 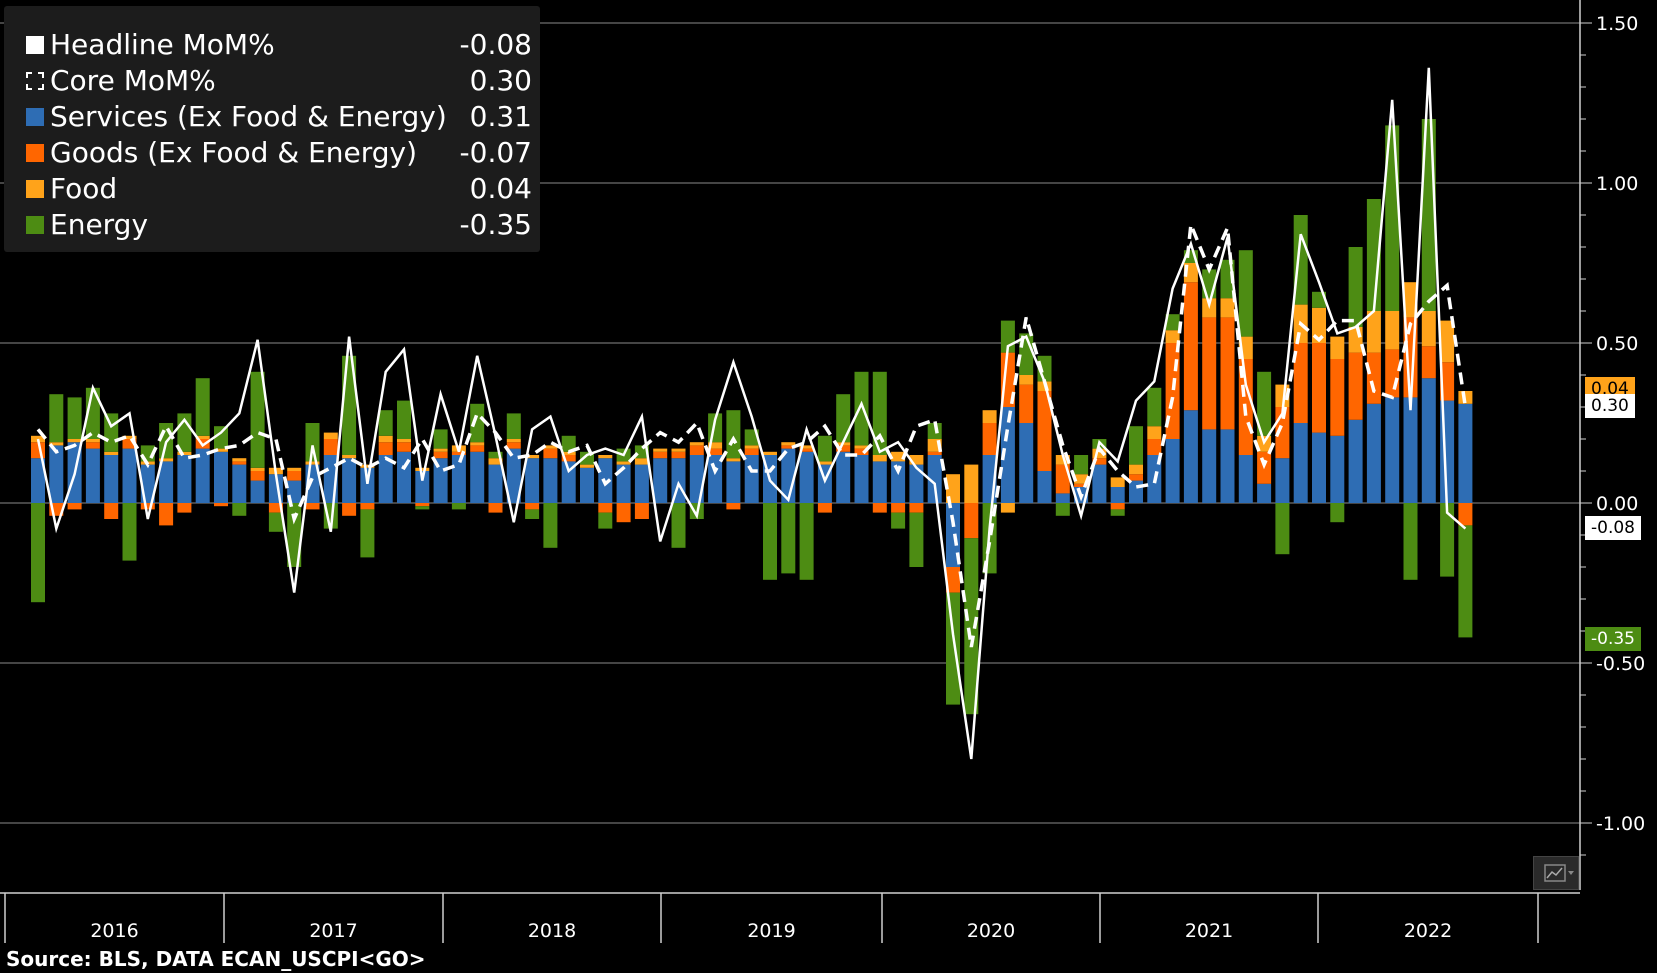 What do you see at coordinates (991, 931) in the screenshot?
I see `year-label: 2020` at bounding box center [991, 931].